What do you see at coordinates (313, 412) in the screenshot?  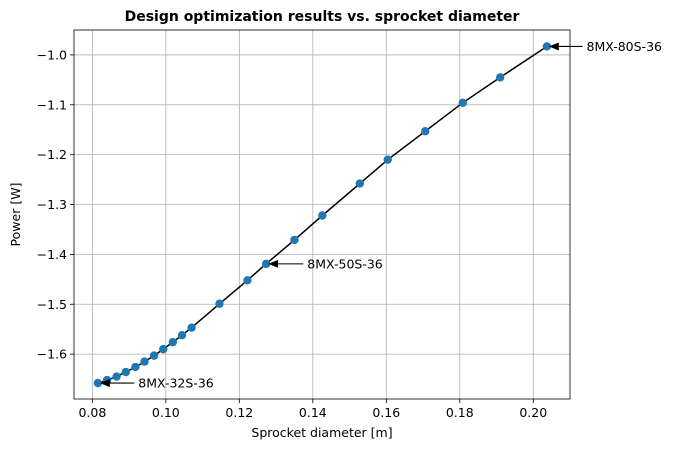 I see `x-tick-label: 0.14` at bounding box center [313, 412].